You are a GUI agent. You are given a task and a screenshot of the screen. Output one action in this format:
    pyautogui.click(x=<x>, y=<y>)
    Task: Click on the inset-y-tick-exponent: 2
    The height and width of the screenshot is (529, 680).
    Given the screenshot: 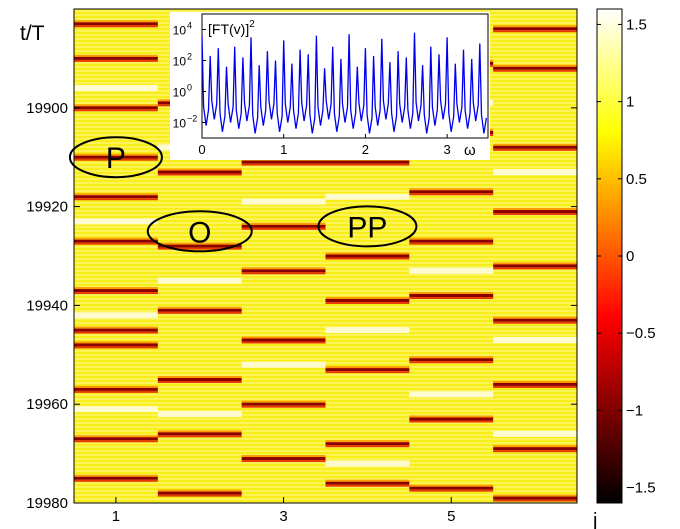 What is the action you would take?
    pyautogui.click(x=189, y=57)
    